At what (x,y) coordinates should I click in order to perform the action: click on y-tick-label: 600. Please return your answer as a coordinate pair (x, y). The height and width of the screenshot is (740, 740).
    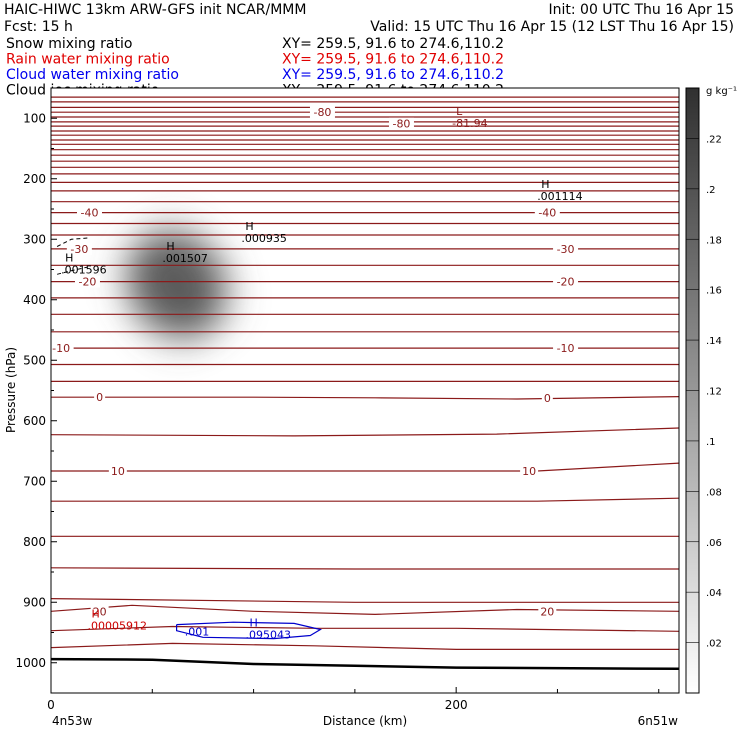
    Looking at the image, I should click on (34, 421).